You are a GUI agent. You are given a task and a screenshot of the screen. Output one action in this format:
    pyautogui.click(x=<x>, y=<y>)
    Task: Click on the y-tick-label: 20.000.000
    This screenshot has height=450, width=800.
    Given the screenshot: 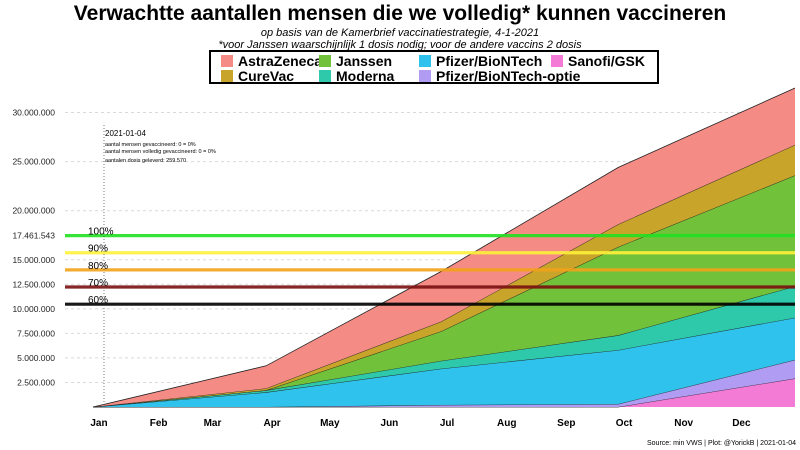 What is the action you would take?
    pyautogui.click(x=33, y=211)
    